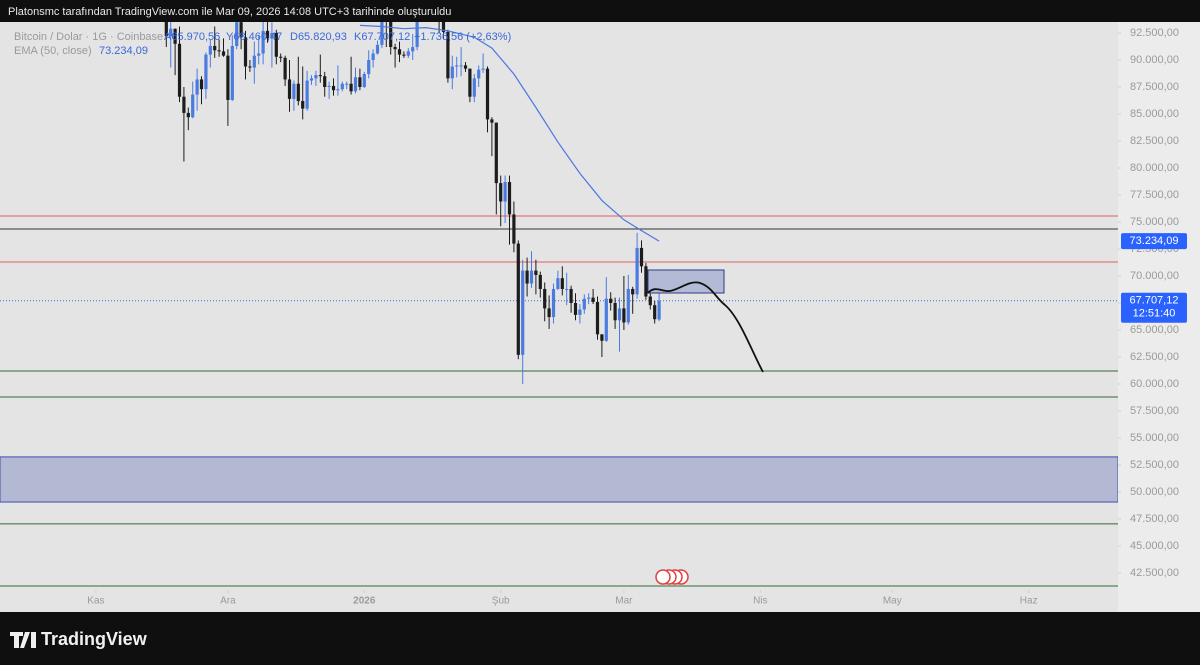 The width and height of the screenshot is (1200, 665). What do you see at coordinates (672, 577) in the screenshot?
I see `event-icons` at bounding box center [672, 577].